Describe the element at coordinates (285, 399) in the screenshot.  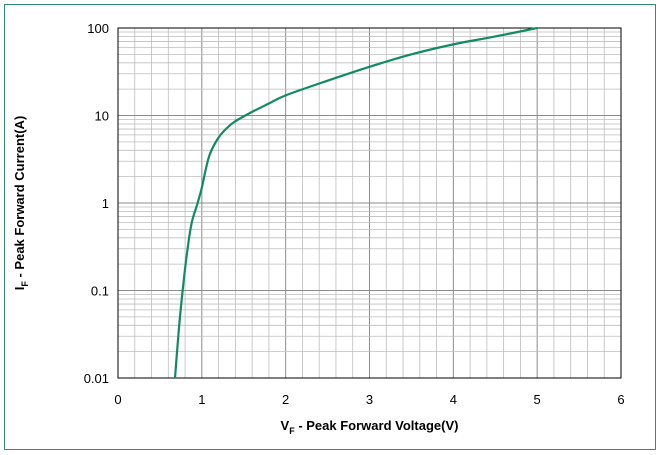
I see `x-tick-label: 2` at that location.